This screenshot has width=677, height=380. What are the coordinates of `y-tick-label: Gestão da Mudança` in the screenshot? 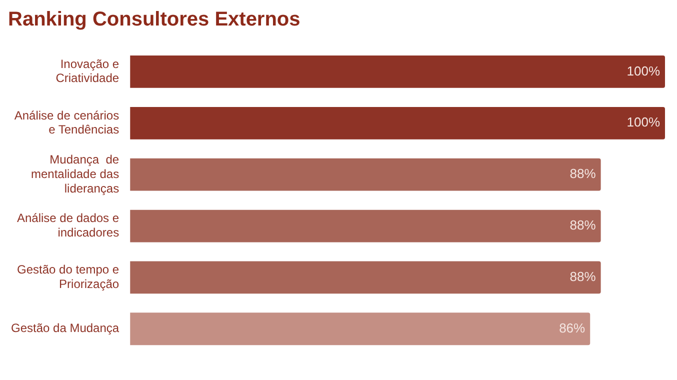 It's located at (65, 328).